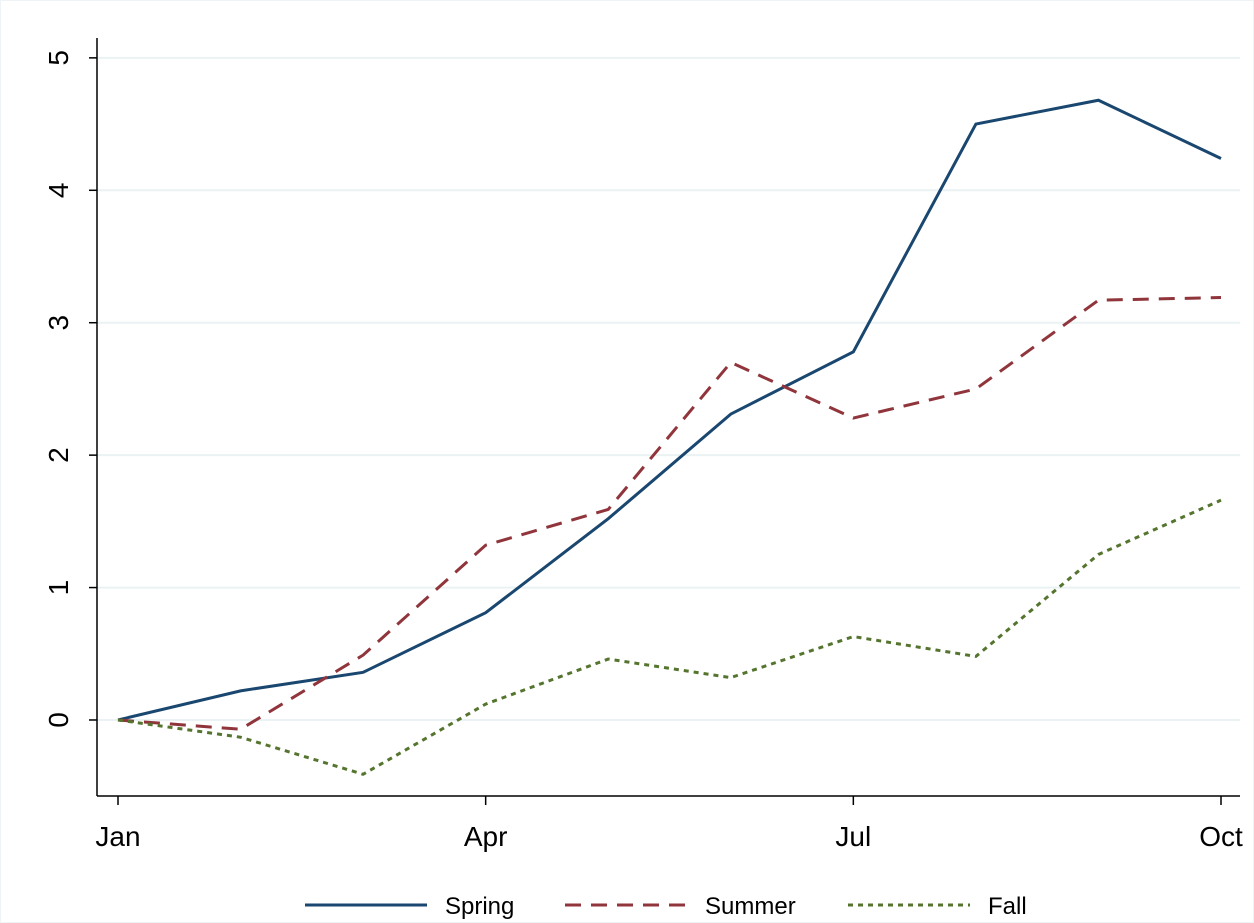 The width and height of the screenshot is (1254, 923). What do you see at coordinates (58, 720) in the screenshot?
I see `y-tick-label: 0` at bounding box center [58, 720].